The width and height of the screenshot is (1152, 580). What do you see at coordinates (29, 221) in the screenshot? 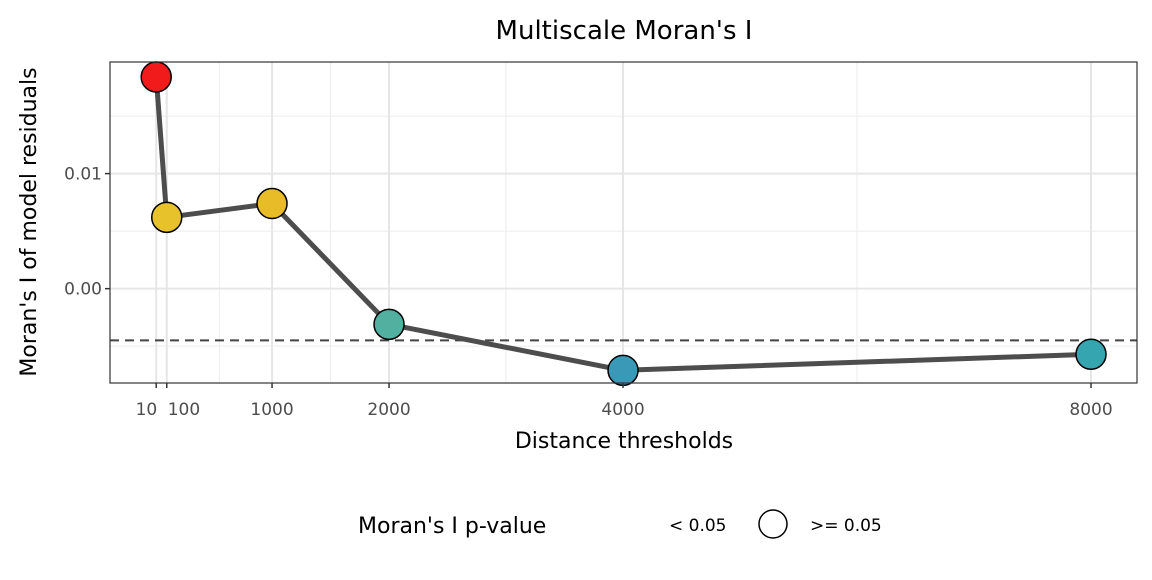
I see `y-axis-label: Moran's I of model residuals` at bounding box center [29, 221].